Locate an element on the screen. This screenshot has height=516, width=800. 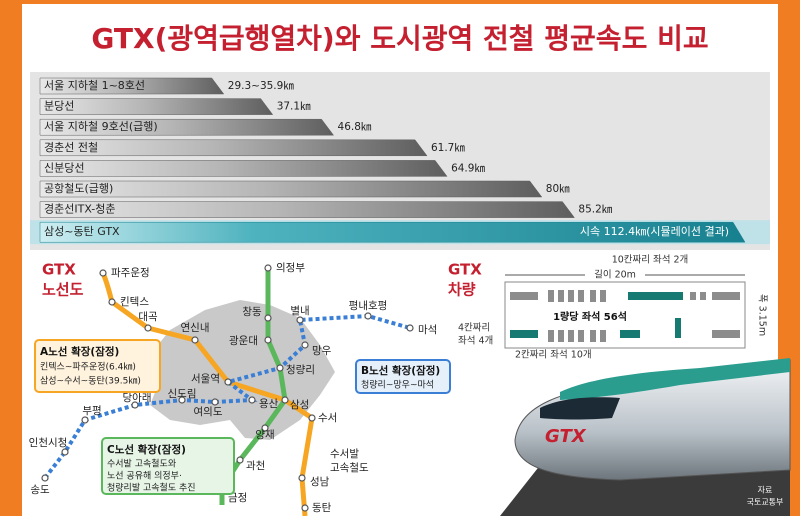
dim-bg is located at coordinates (615, 275).